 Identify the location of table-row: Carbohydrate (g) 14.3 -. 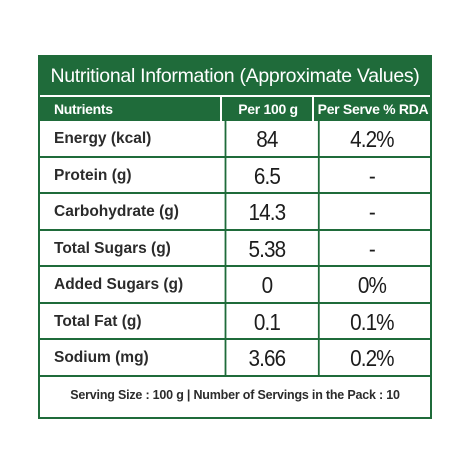
(235, 212).